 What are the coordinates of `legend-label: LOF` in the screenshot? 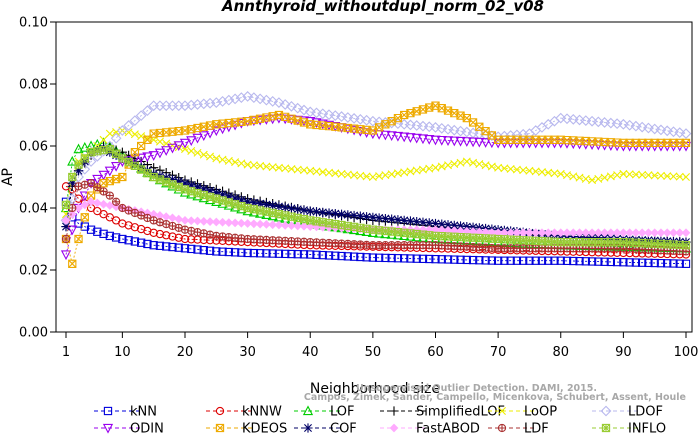 It's located at (342, 412).